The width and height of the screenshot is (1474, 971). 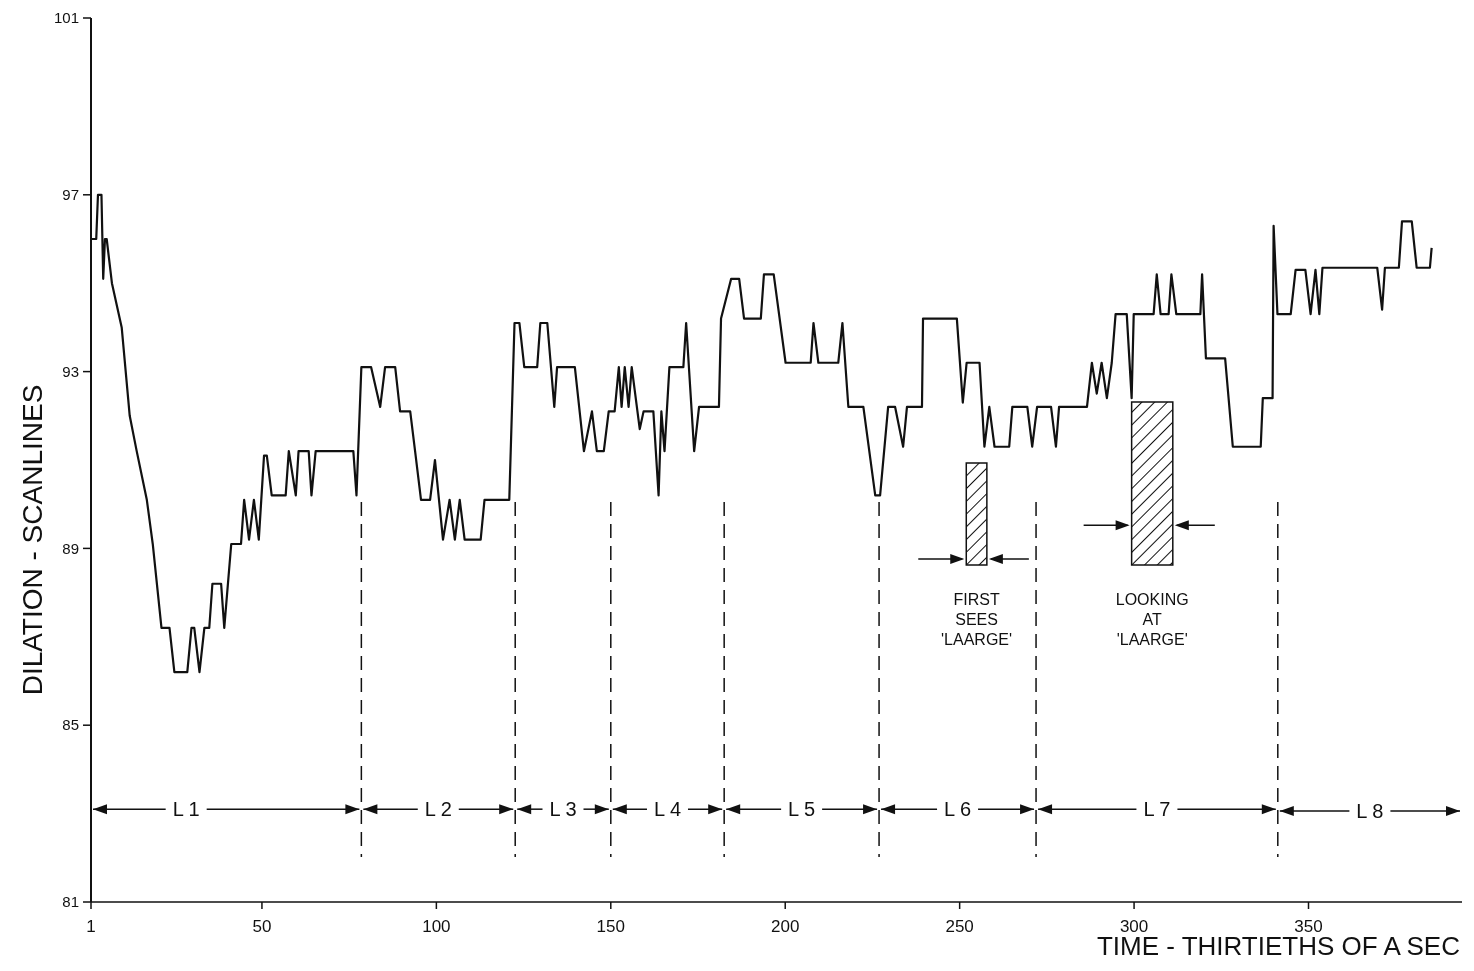 I want to click on annotation: L 7, so click(x=1157, y=809).